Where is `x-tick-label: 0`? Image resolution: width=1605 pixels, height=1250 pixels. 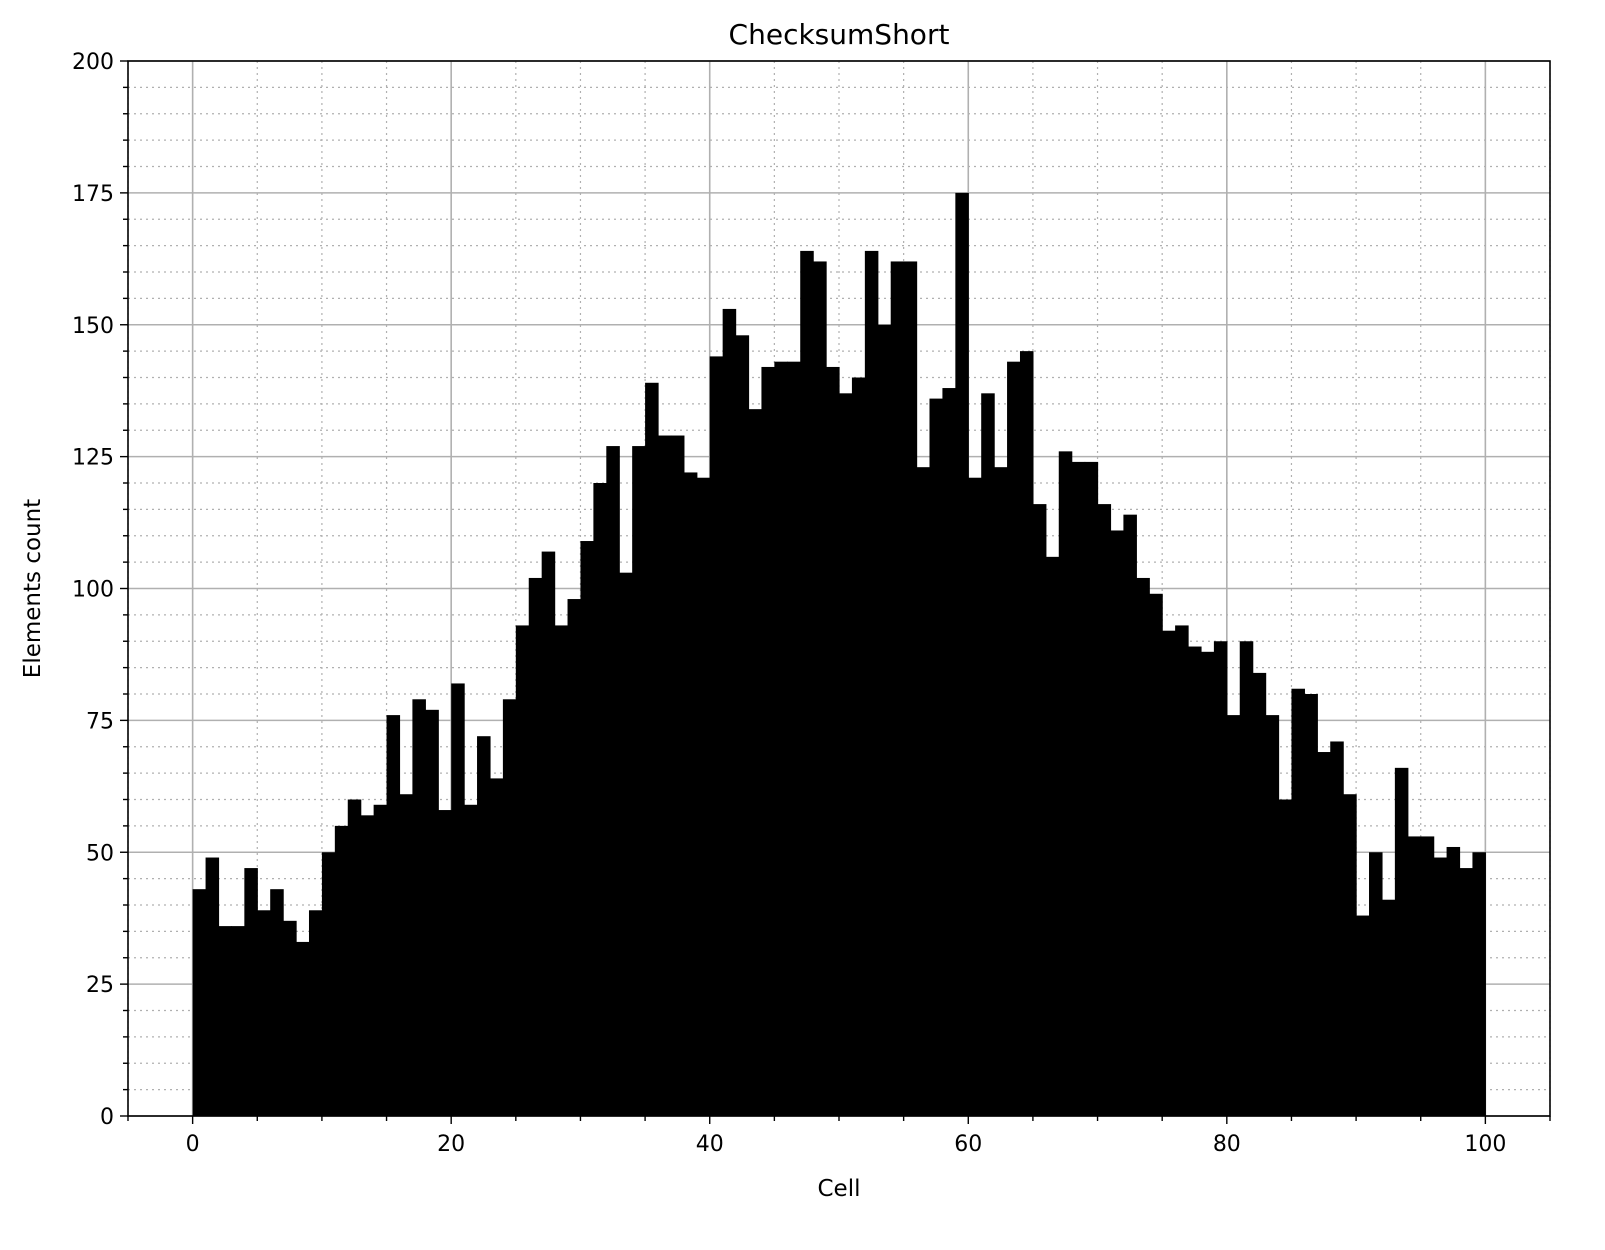 x-tick-label: 0 is located at coordinates (193, 1144).